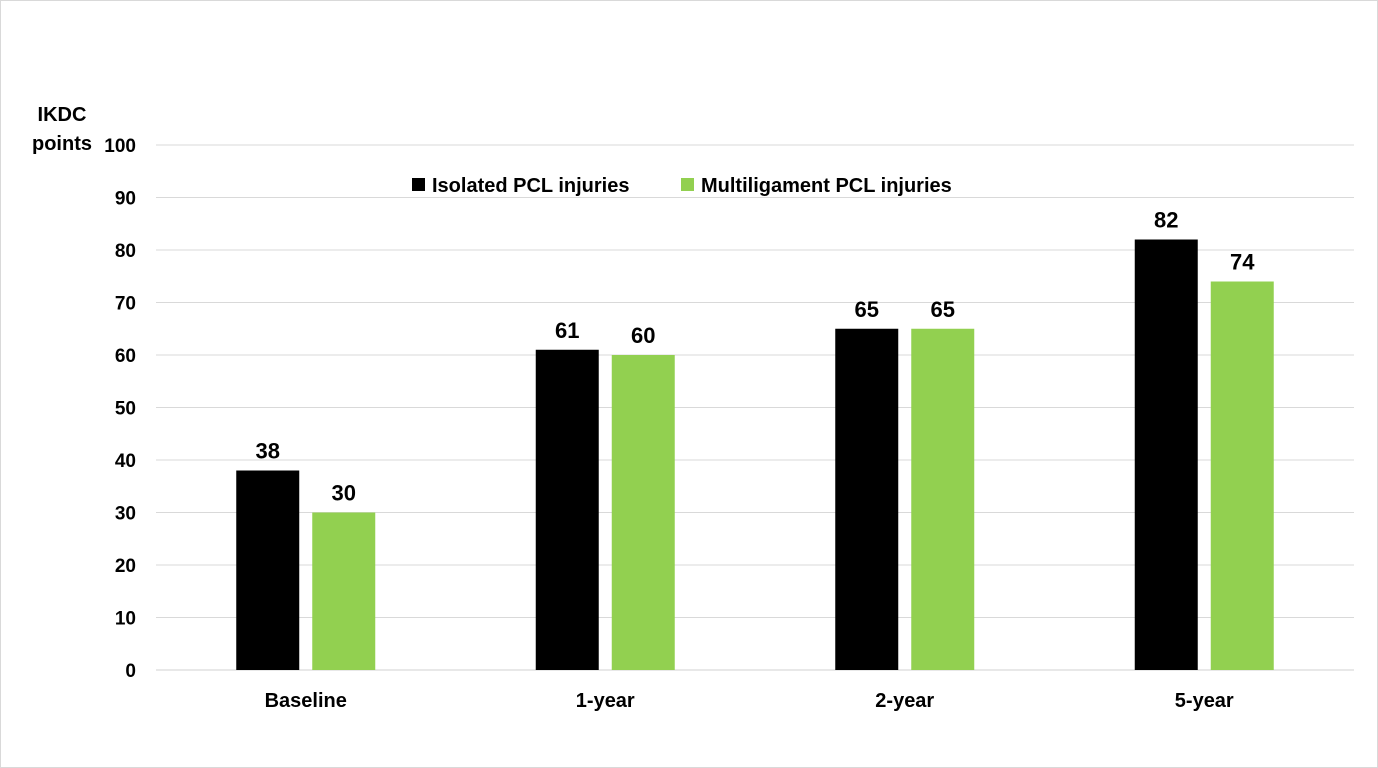 The width and height of the screenshot is (1378, 768). What do you see at coordinates (1166, 220) in the screenshot?
I see `data-label-5-year-series-1: 82` at bounding box center [1166, 220].